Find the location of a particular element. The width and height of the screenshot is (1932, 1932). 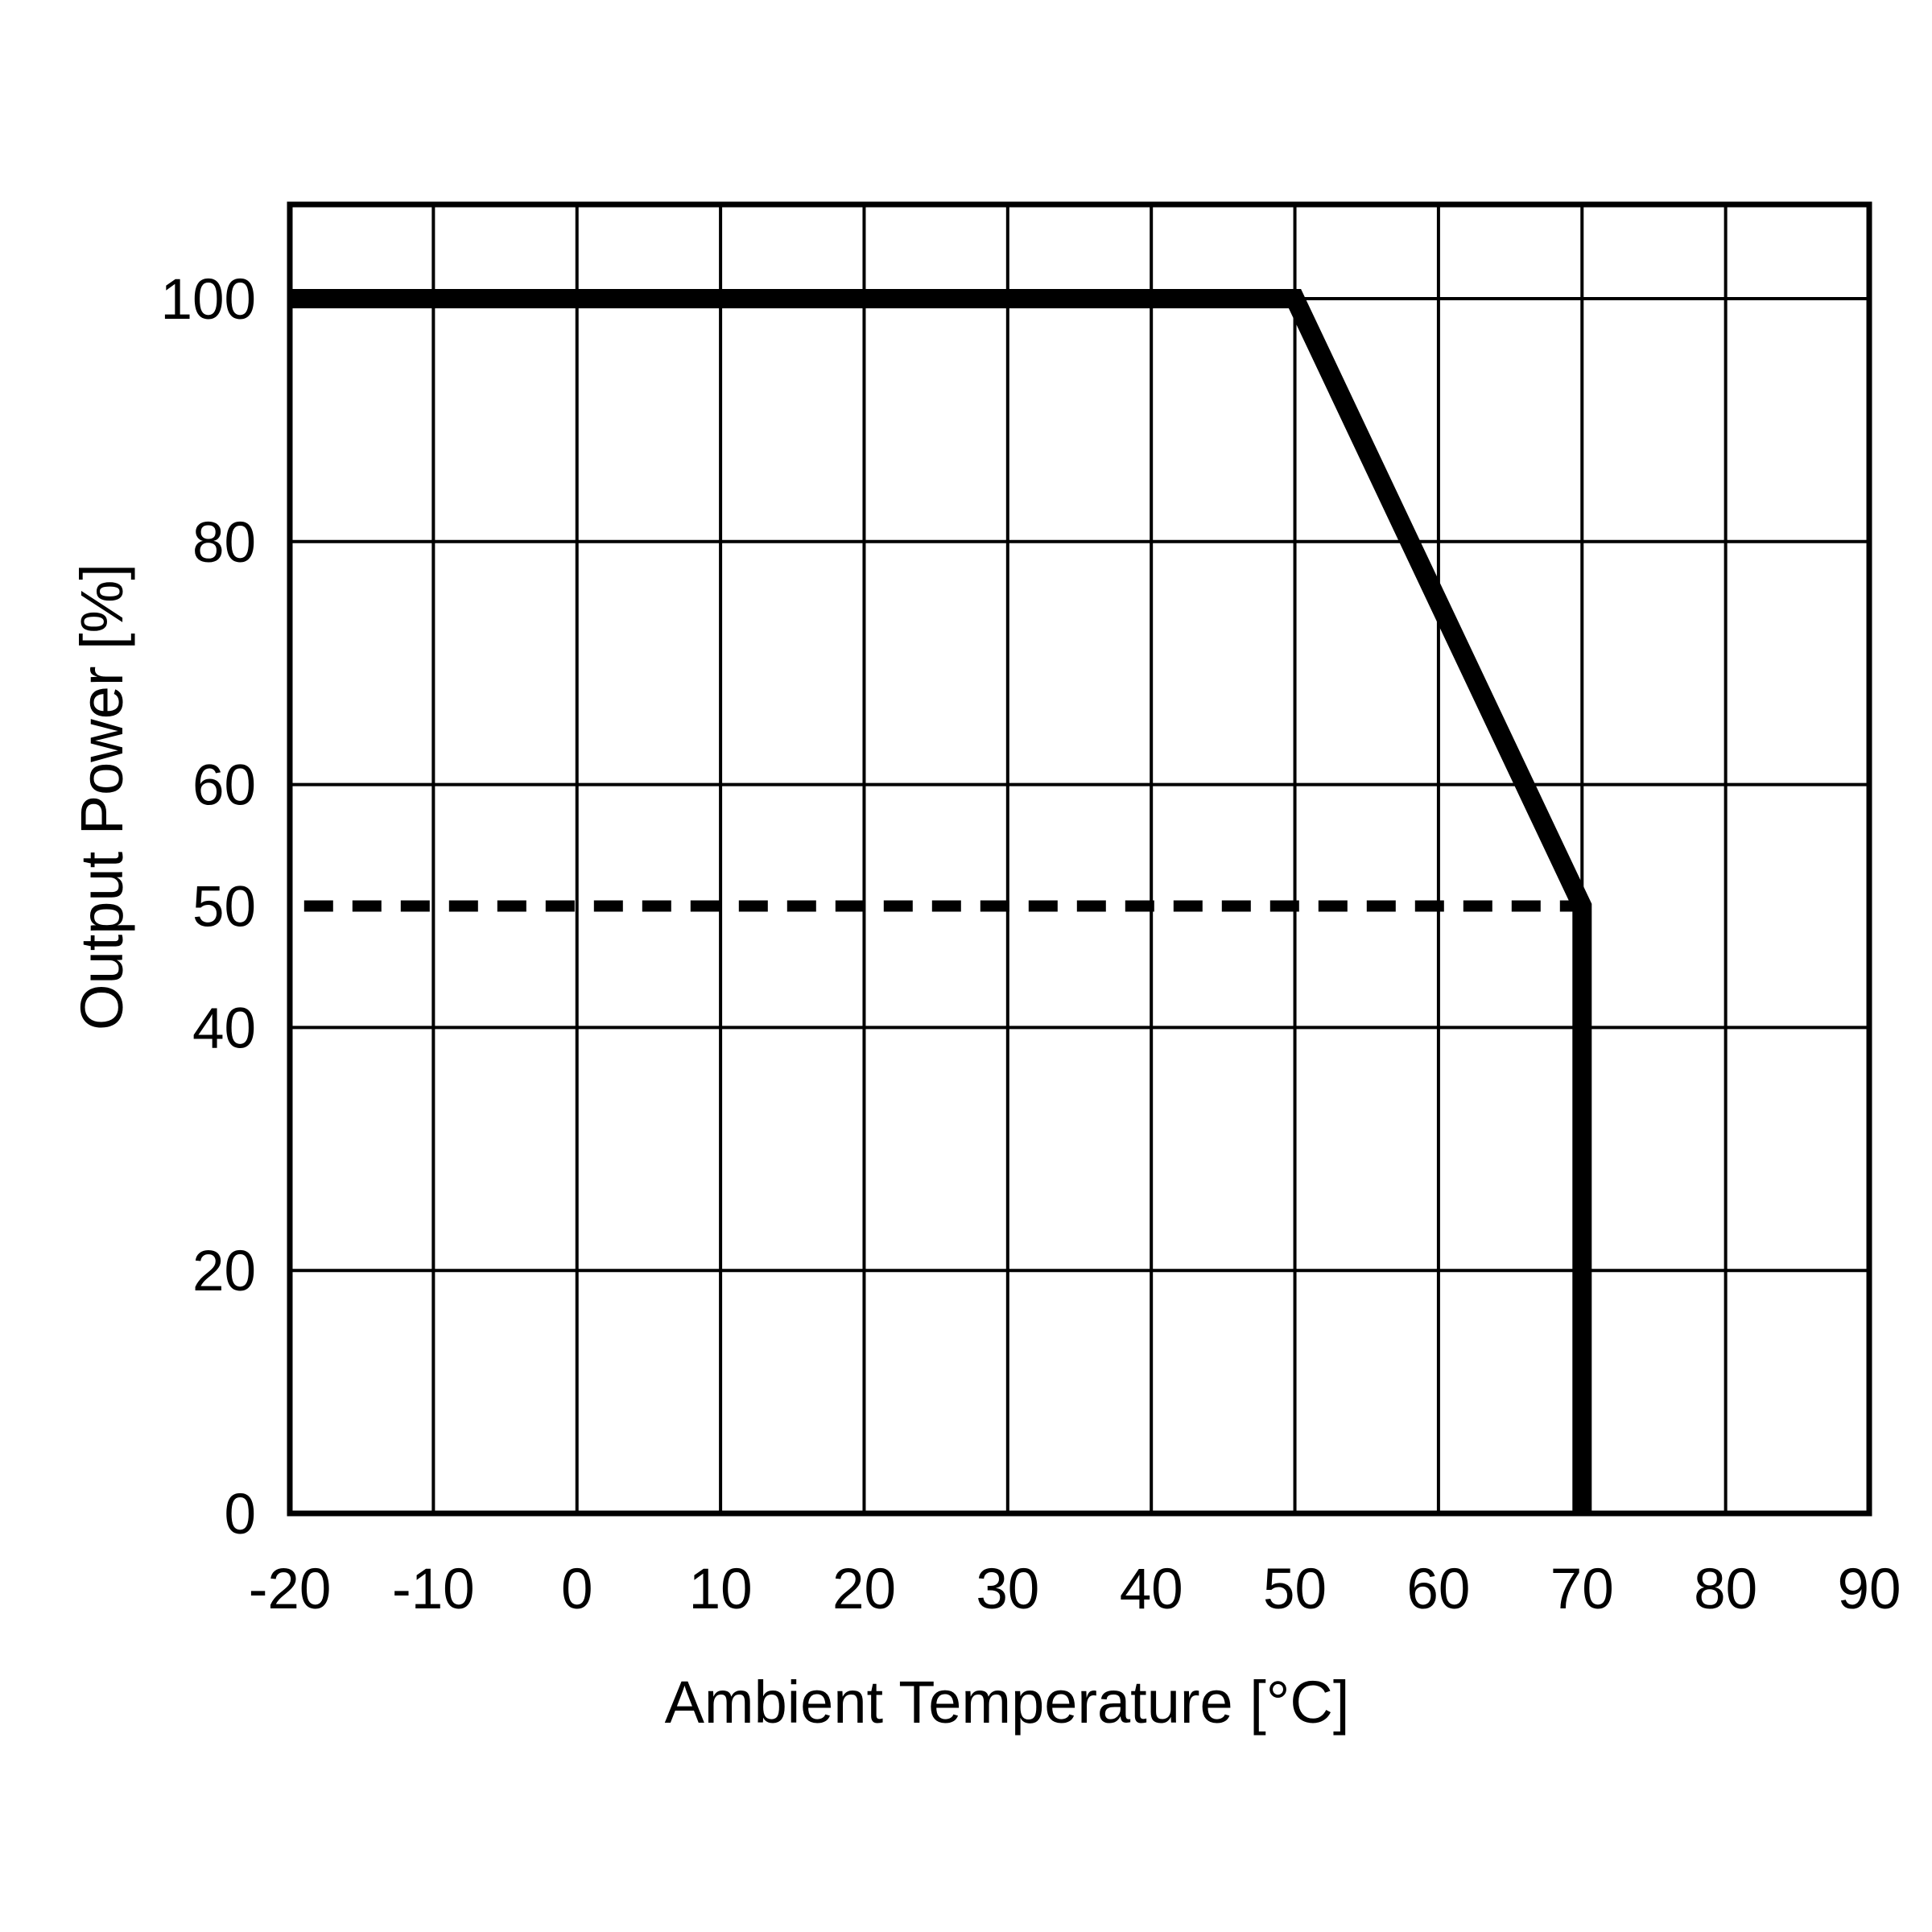

x-tick-label: 30 is located at coordinates (1007, 1589).